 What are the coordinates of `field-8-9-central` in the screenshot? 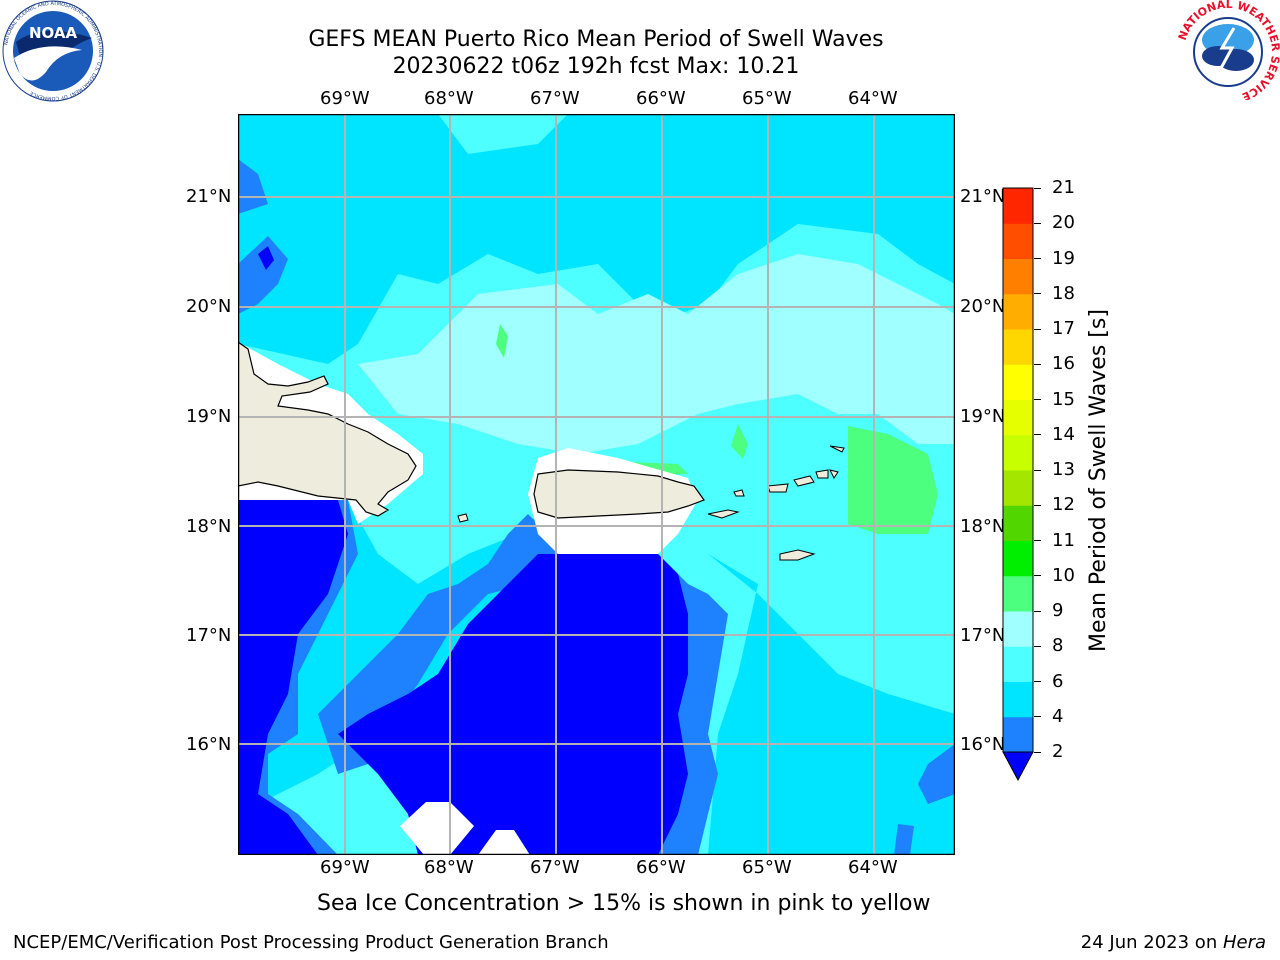 It's located at (656, 354).